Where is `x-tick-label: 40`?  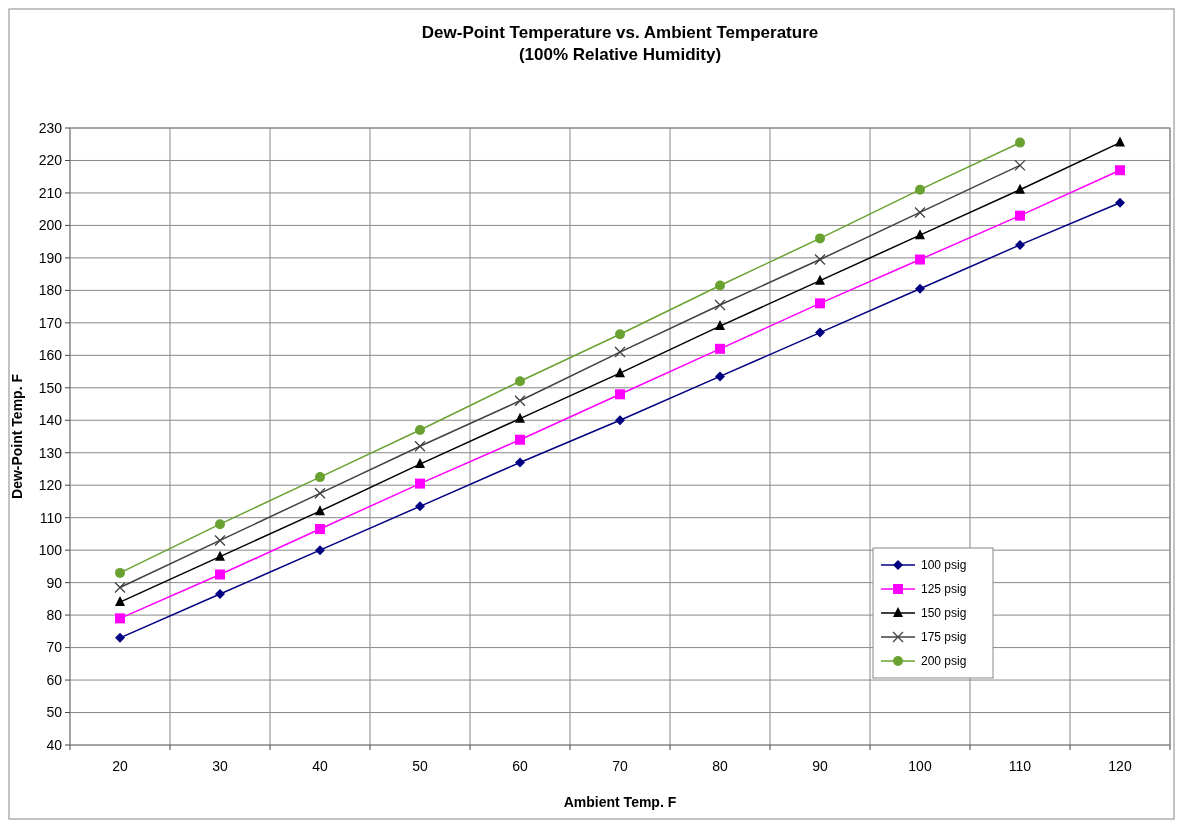
x-tick-label: 40 is located at coordinates (320, 766).